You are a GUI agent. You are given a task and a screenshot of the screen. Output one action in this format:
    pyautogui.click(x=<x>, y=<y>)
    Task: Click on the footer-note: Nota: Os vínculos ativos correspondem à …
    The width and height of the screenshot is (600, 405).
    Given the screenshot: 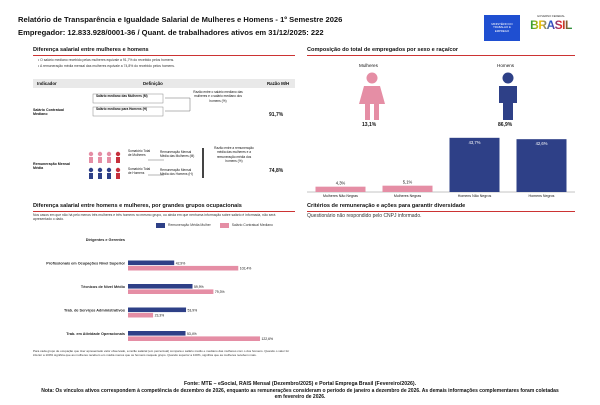 What is the action you would take?
    pyautogui.click(x=300, y=394)
    